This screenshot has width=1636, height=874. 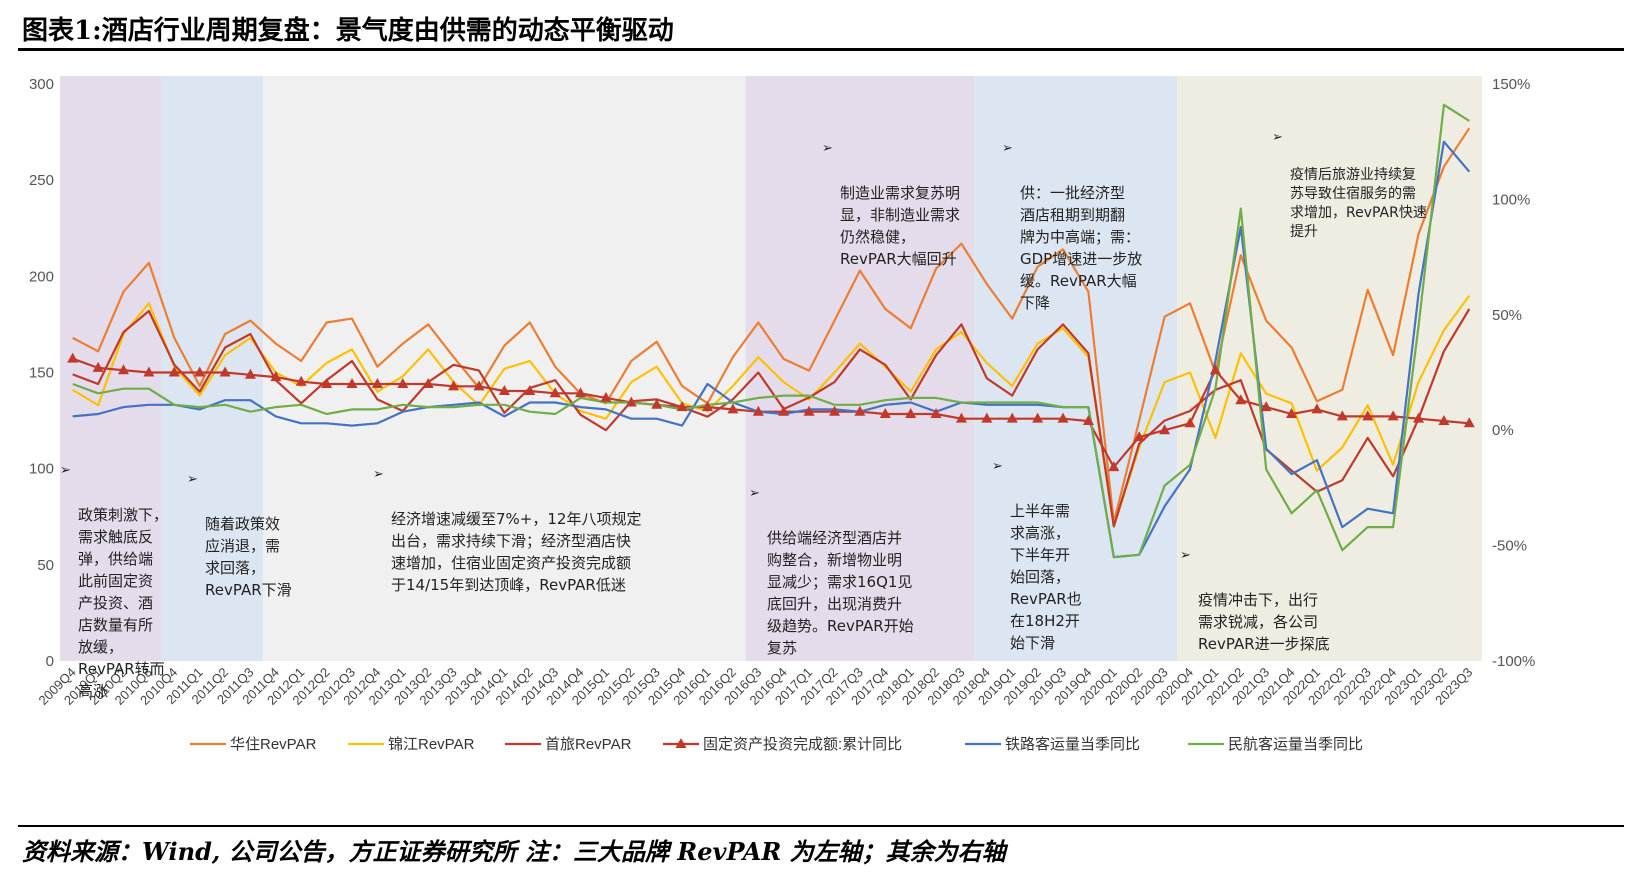 What do you see at coordinates (588, 744) in the screenshot?
I see `legend-label-2: 首旅RevPAR` at bounding box center [588, 744].